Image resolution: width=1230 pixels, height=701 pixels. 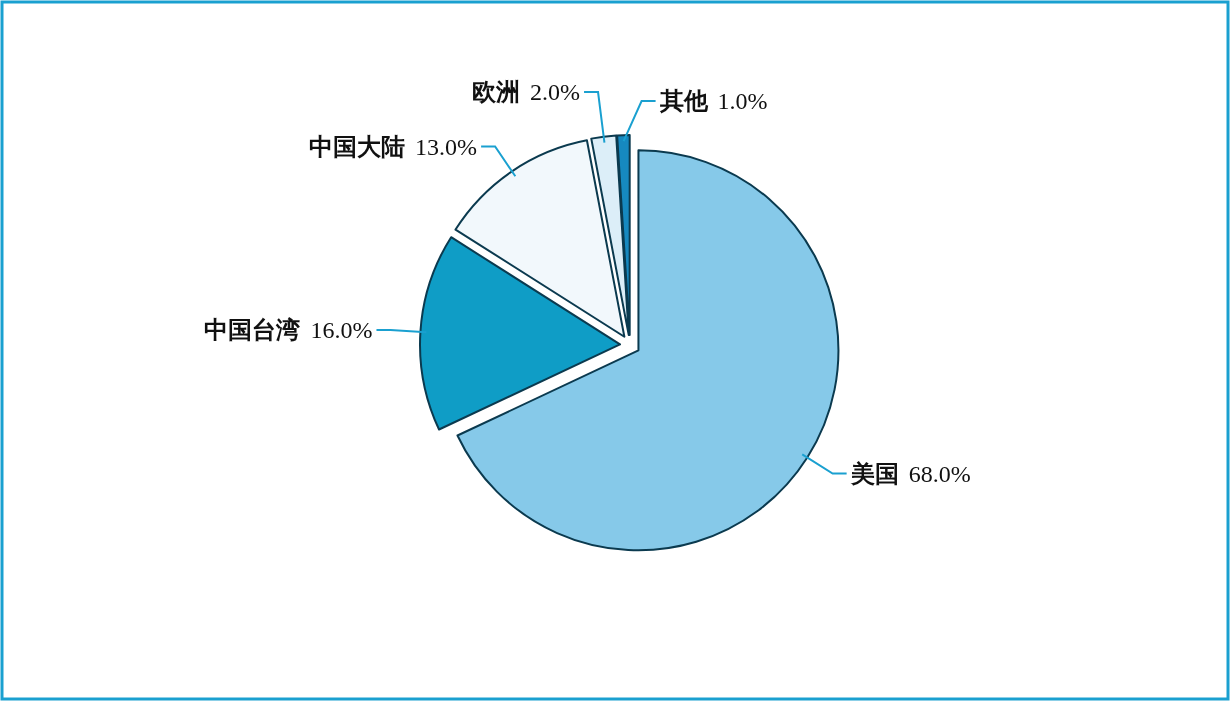 I want to click on slice-label: 中国大陆, so click(x=357, y=146).